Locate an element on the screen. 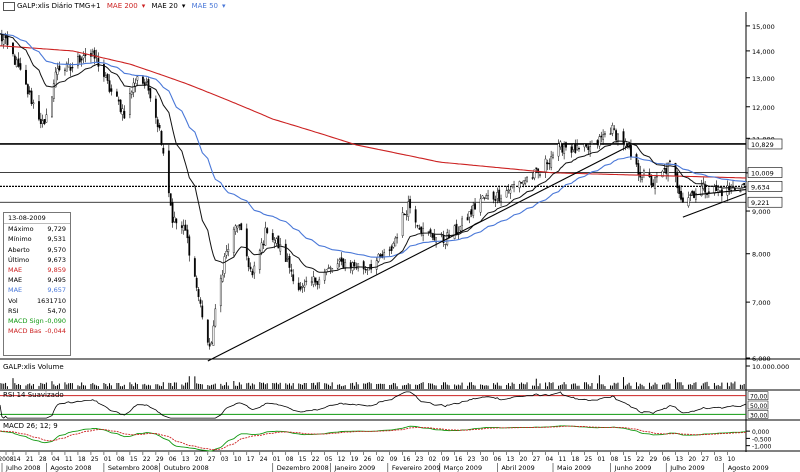  mae50-legend: MAE 50 is located at coordinates (204, 6).